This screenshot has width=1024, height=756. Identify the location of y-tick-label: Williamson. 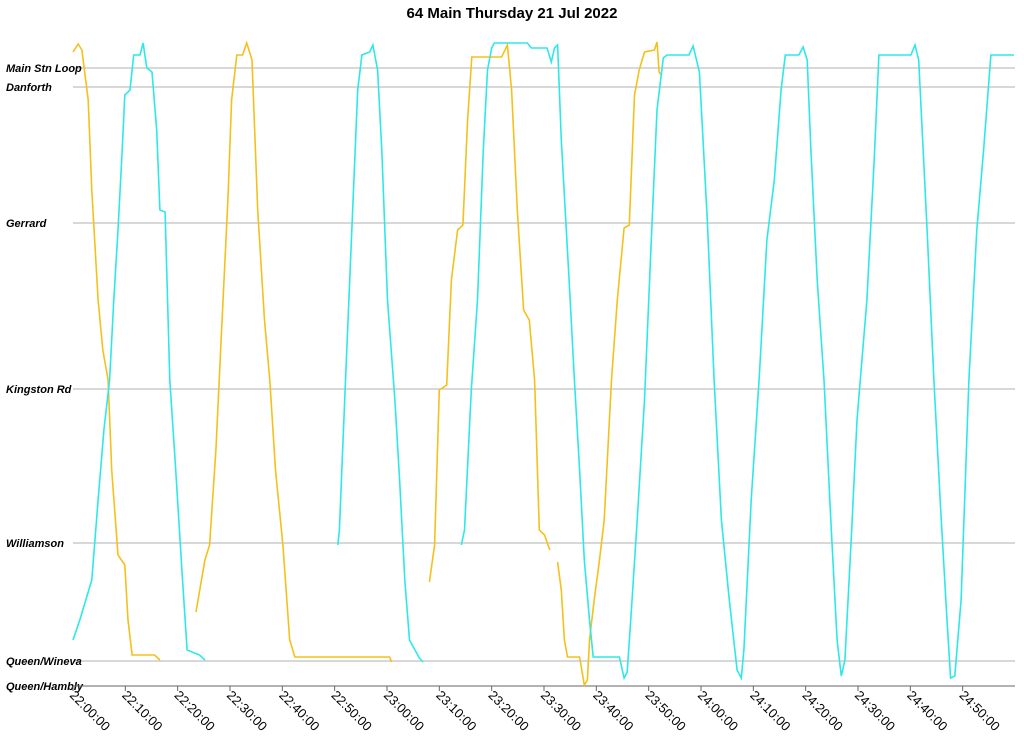
(35, 544).